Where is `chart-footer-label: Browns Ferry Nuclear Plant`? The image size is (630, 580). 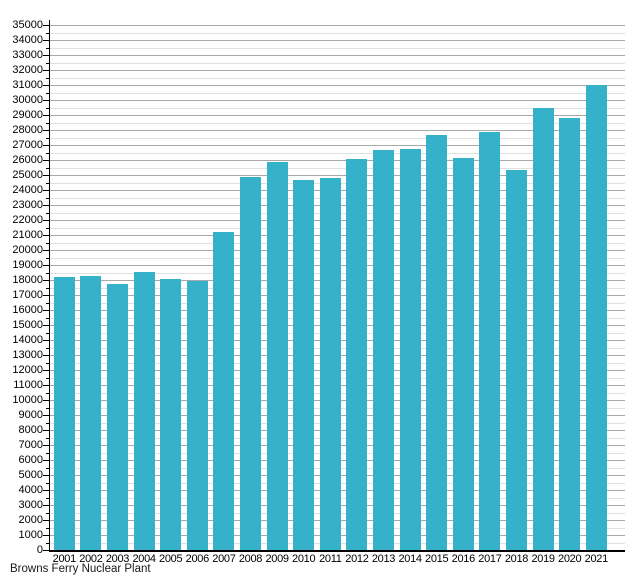
chart-footer-label: Browns Ferry Nuclear Plant is located at coordinates (80, 569).